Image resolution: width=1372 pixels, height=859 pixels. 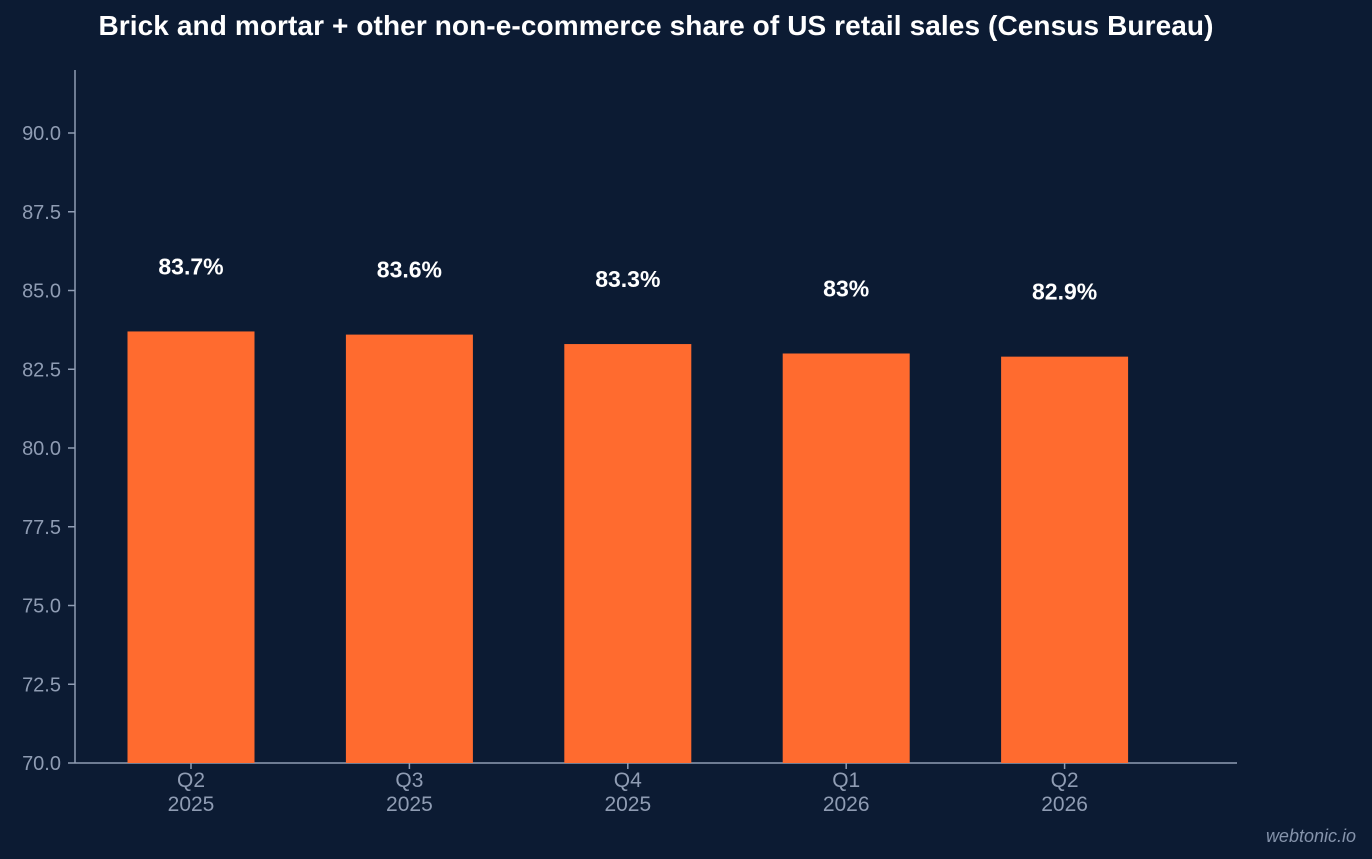 I want to click on y-tick-label: 90.0, so click(x=41, y=134).